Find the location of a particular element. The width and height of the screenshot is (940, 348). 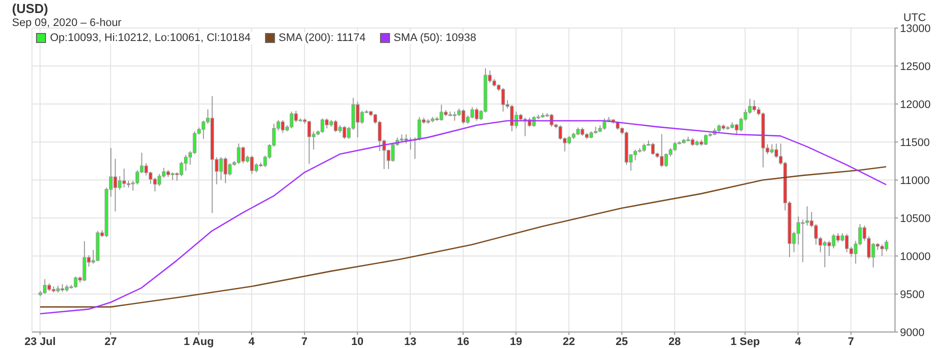

x-tick-label: 16 is located at coordinates (463, 342).